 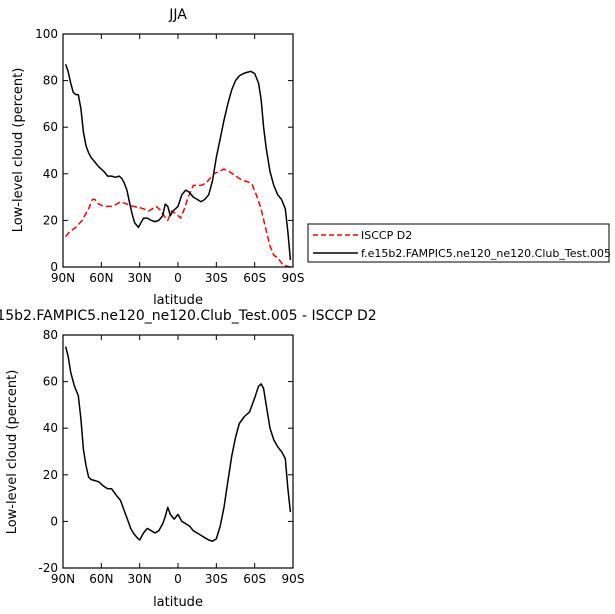 I want to click on bottom-y-tick-label: 80, so click(x=50, y=335).